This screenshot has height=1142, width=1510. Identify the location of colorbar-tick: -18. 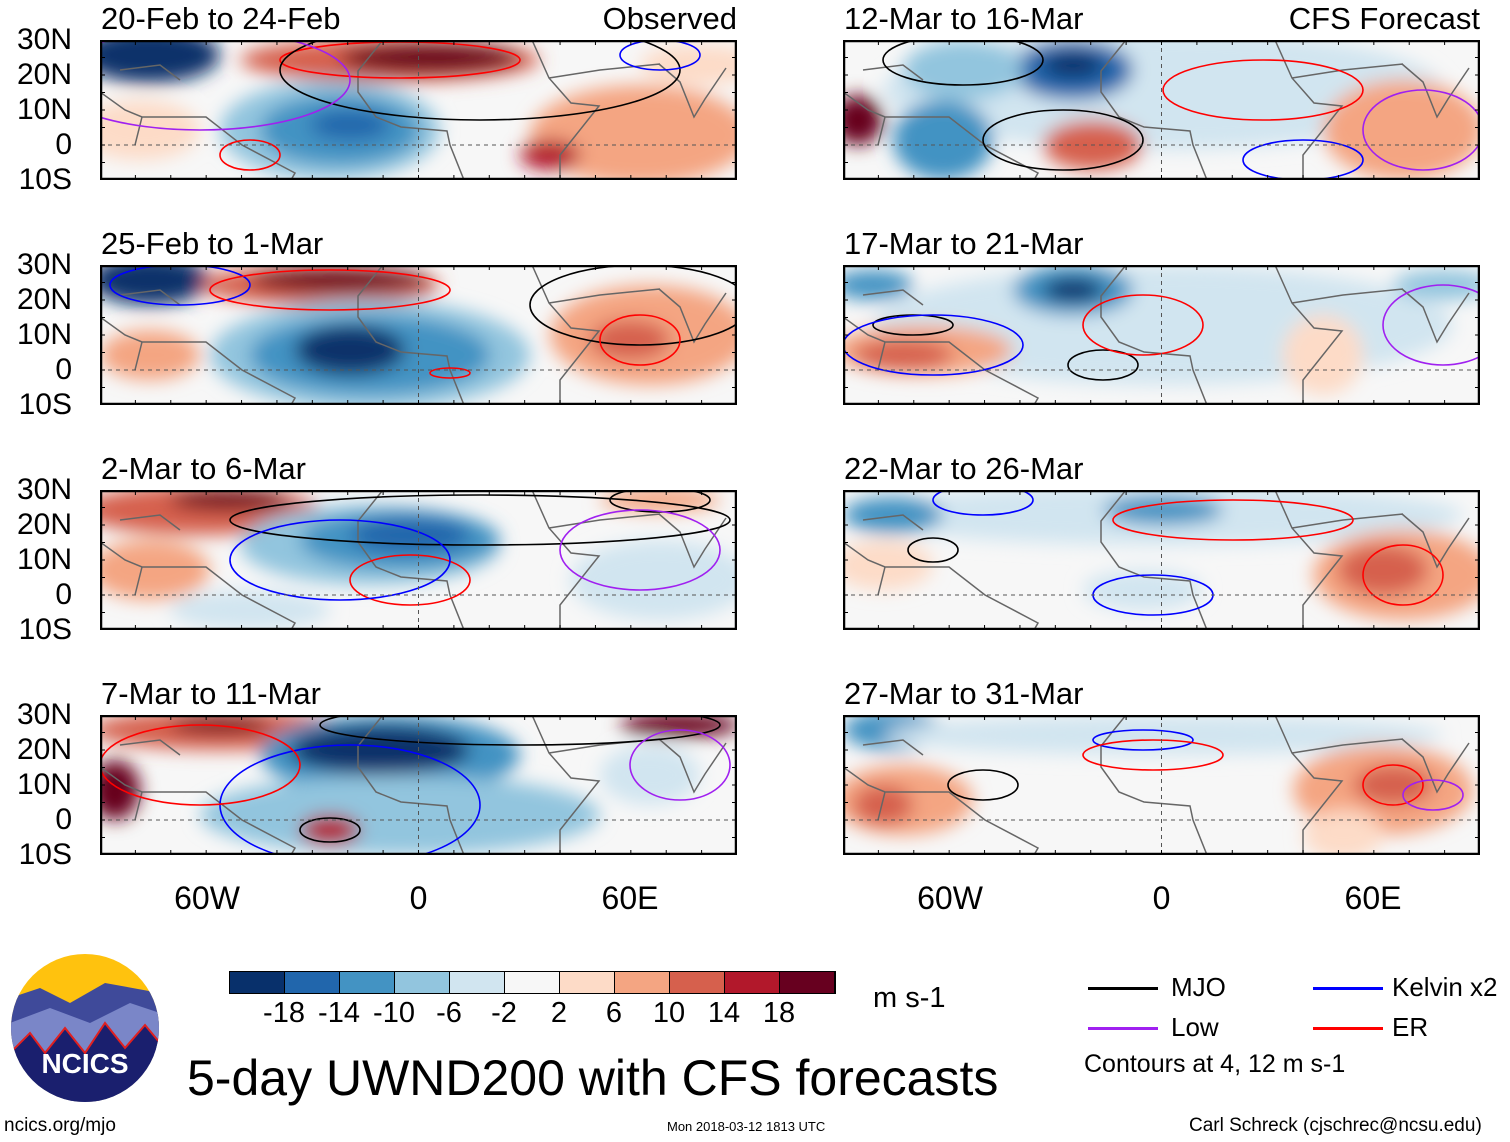
(284, 1013).